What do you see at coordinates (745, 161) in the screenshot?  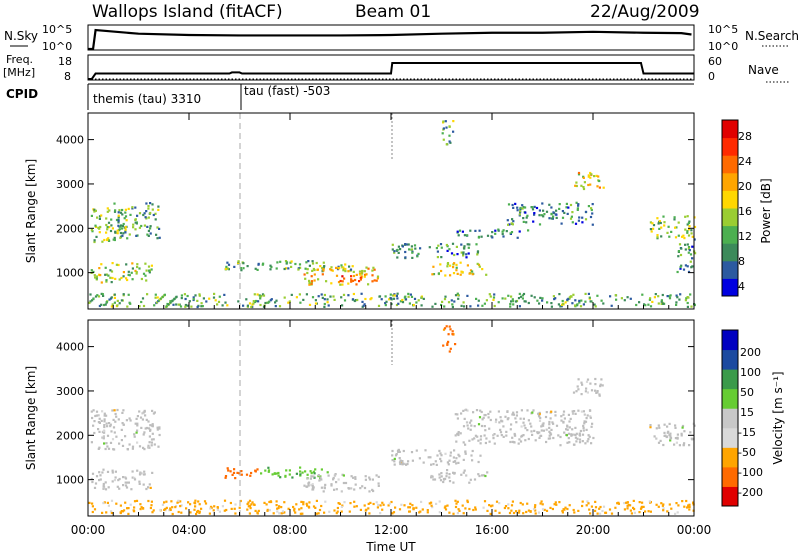 I see `power-cbar-tick-24: 24` at bounding box center [745, 161].